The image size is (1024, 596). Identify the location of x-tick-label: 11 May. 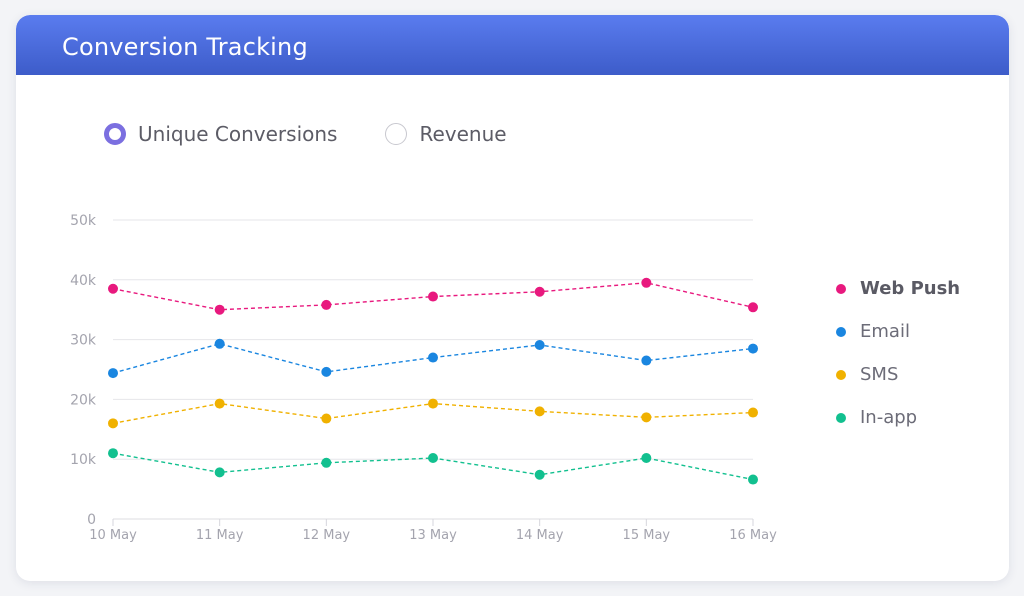
(220, 535).